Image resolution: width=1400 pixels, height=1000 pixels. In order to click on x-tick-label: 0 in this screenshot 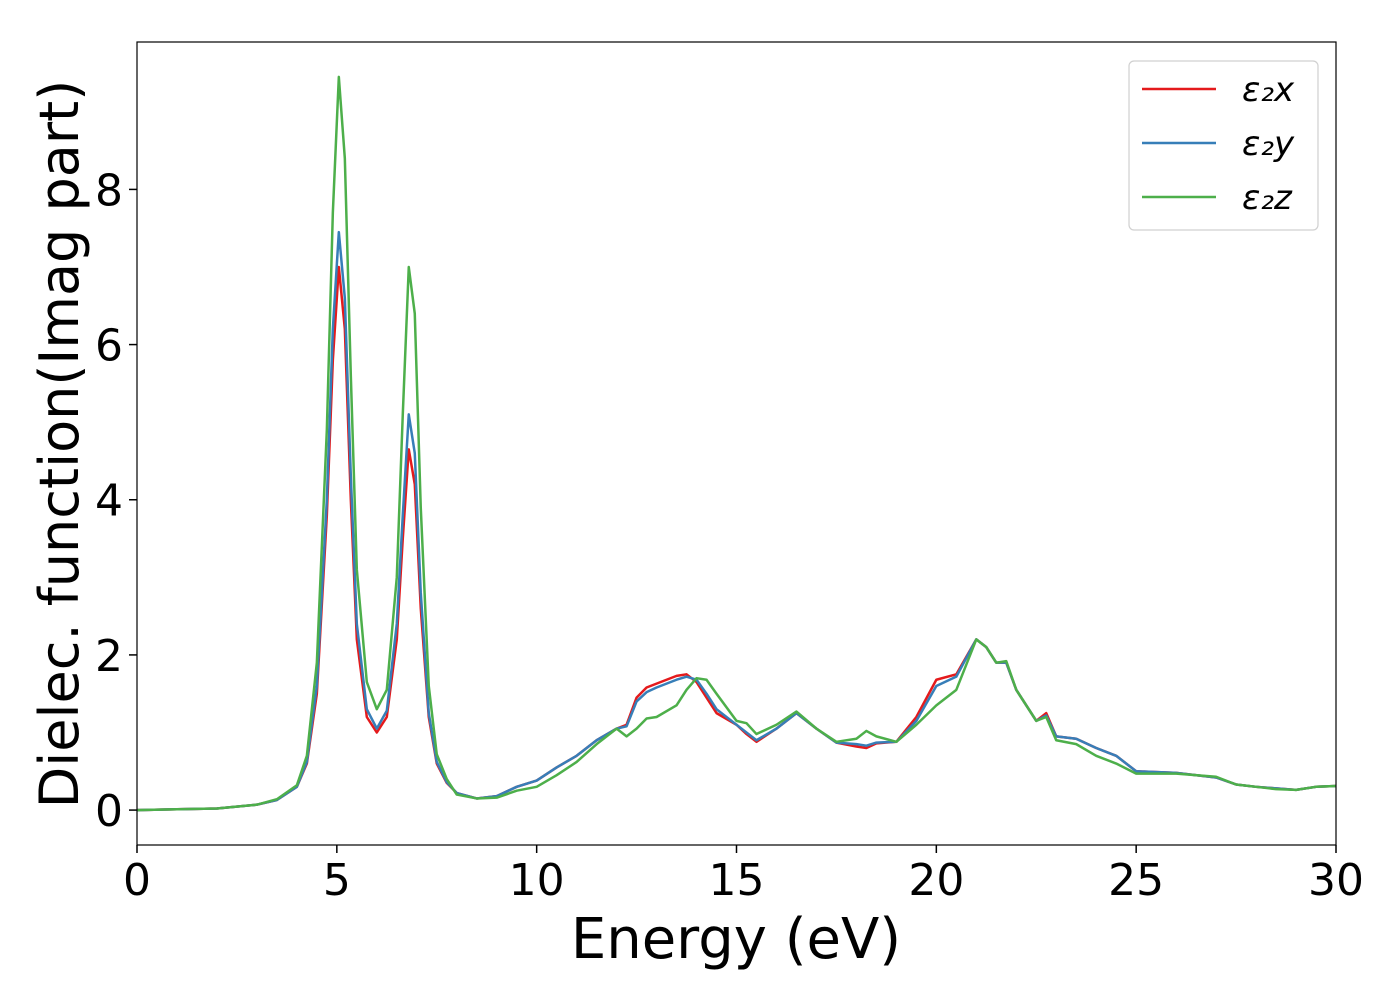, I will do `click(137, 880)`.